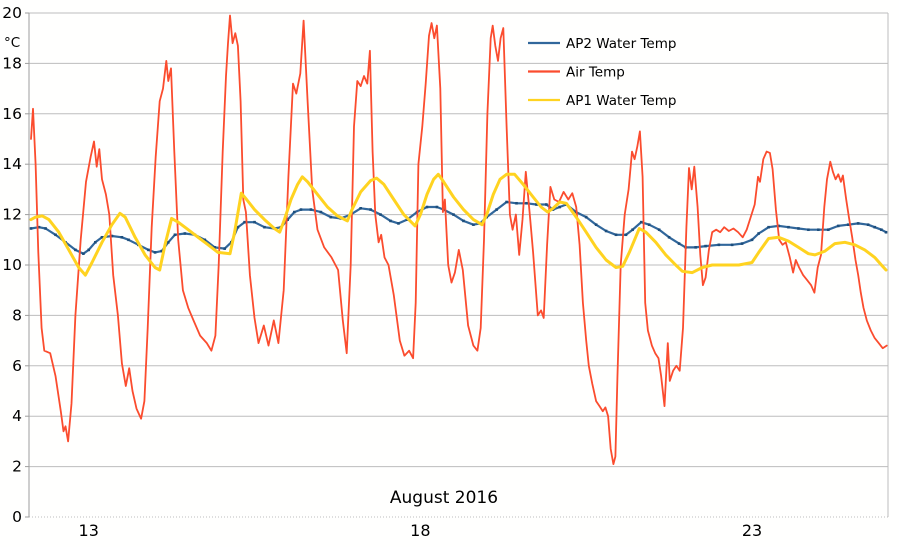 This screenshot has width=899, height=547. Describe the element at coordinates (621, 101) in the screenshot. I see `legend-label: AP1 Water Temp` at that location.